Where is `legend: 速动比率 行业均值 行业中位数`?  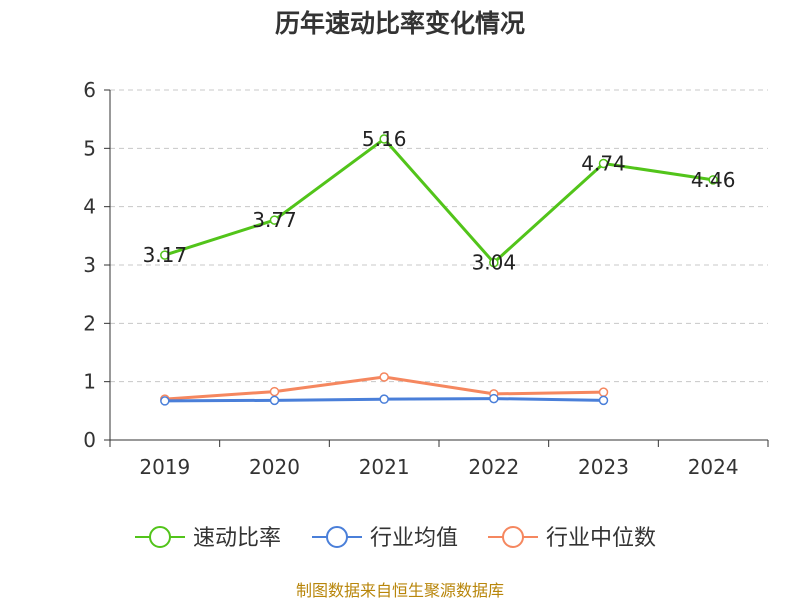
legend: 速动比率 行业均值 行业中位数 is located at coordinates (395, 538).